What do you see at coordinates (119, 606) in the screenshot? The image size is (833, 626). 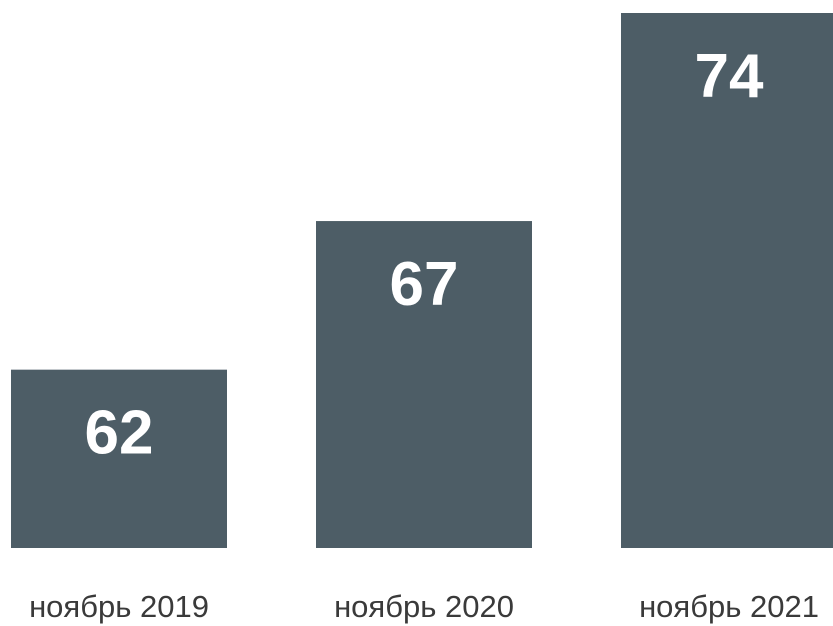 I see `x-tick-label: ноябрь 2019` at bounding box center [119, 606].